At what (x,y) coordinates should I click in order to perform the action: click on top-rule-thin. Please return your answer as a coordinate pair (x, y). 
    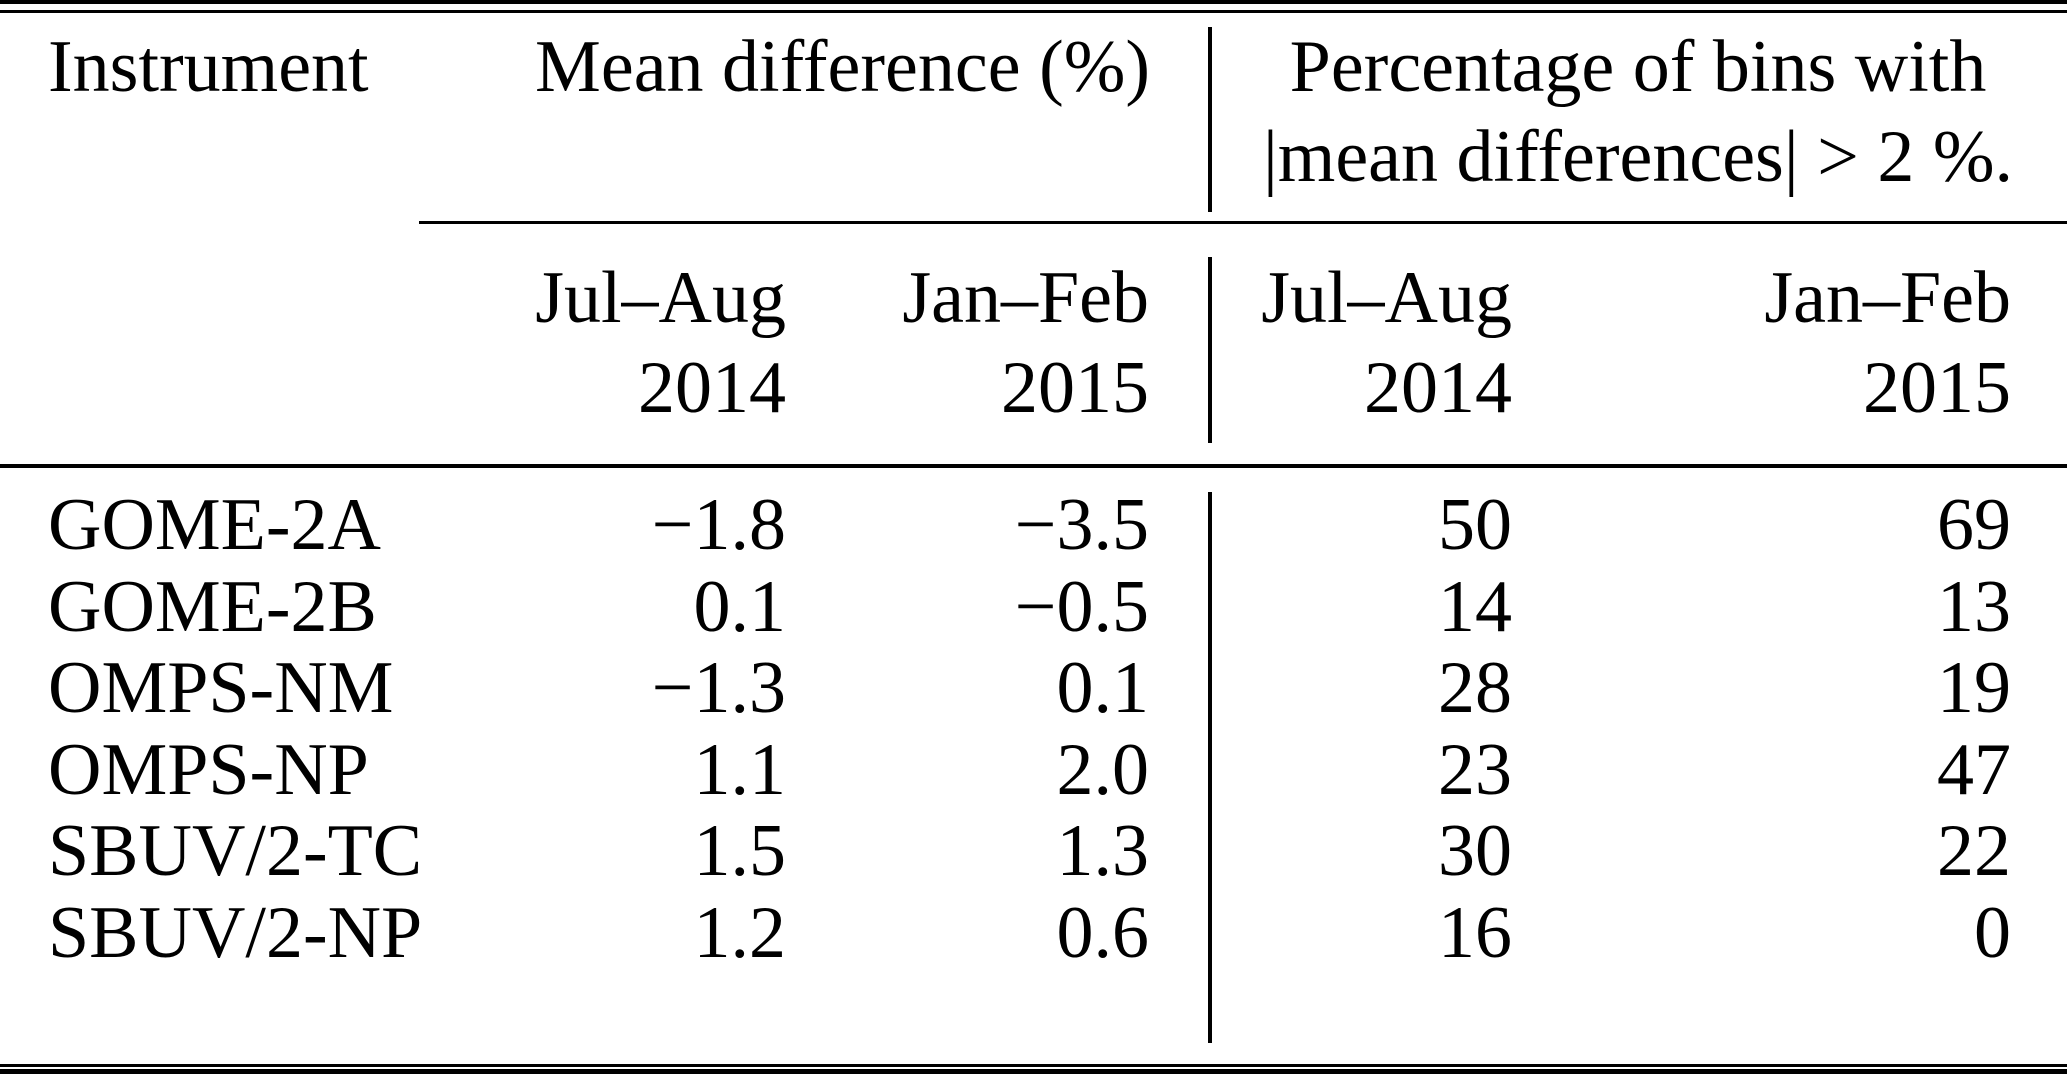
    Looking at the image, I should click on (1033, 11).